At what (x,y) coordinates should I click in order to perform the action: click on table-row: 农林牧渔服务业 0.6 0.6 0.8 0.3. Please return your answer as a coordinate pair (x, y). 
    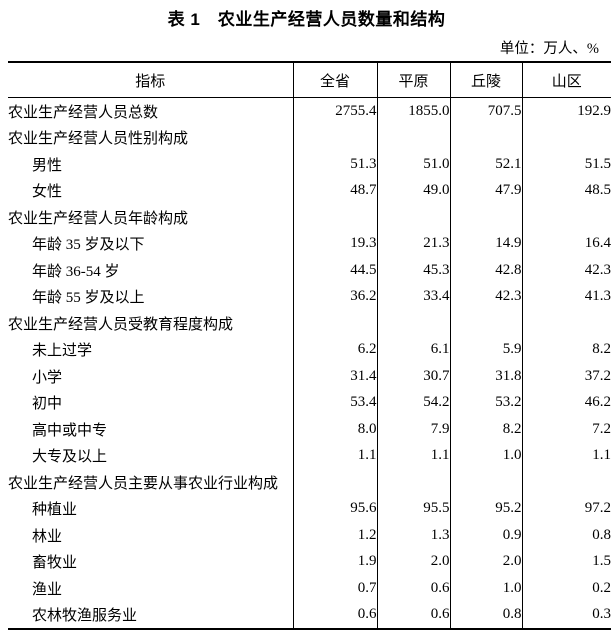
    Looking at the image, I should click on (309, 615).